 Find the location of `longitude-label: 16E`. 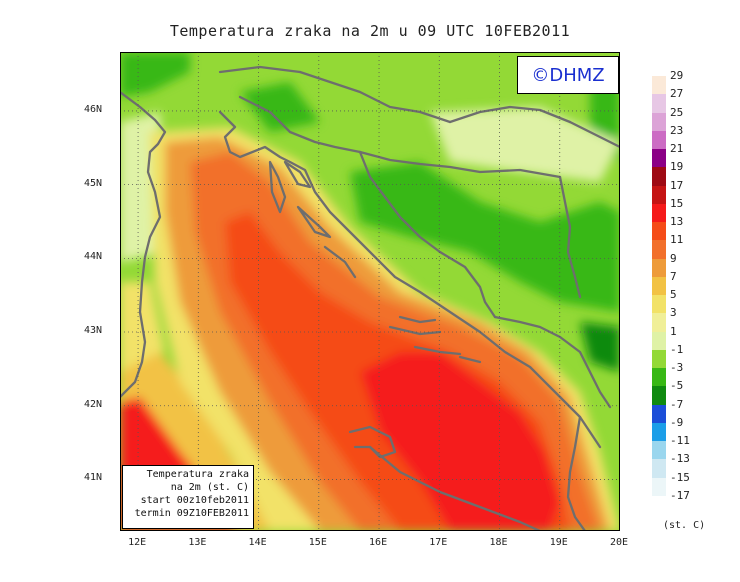

longitude-label: 16E is located at coordinates (378, 542).